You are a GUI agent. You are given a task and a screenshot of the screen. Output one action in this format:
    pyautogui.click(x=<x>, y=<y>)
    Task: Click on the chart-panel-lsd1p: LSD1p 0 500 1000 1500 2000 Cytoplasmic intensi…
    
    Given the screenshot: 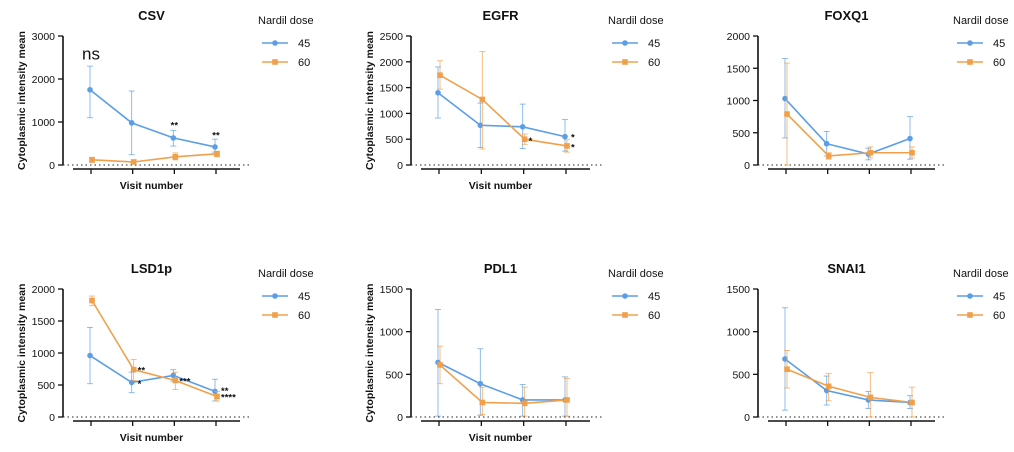 What is the action you would take?
    pyautogui.click(x=165, y=352)
    